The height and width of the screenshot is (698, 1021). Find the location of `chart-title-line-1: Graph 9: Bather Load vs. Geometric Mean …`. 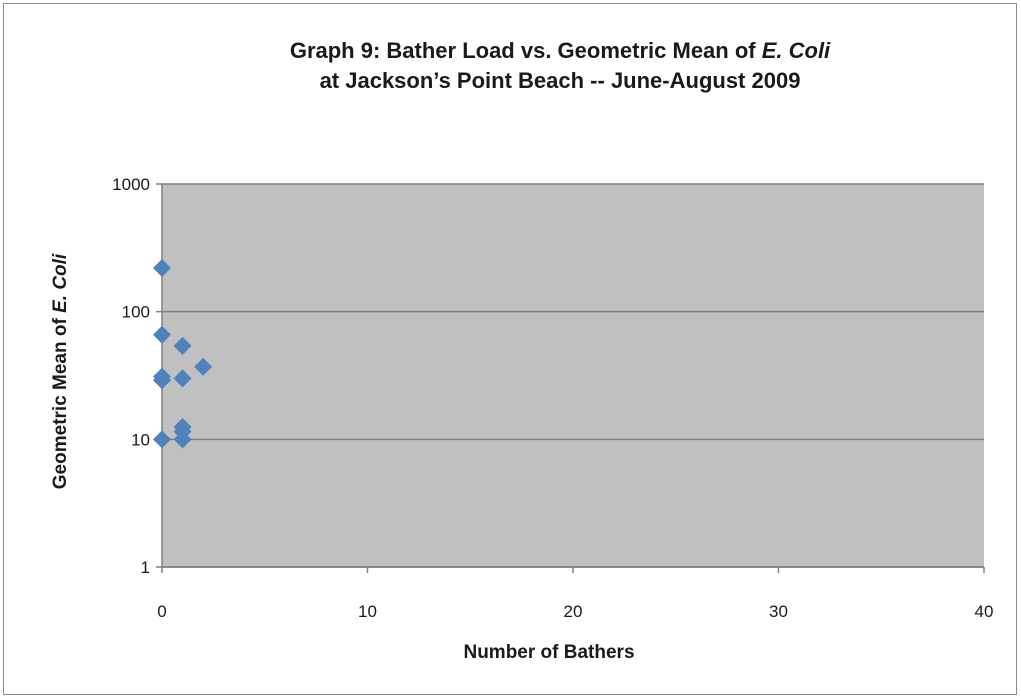

chart-title-line-1: Graph 9: Bather Load vs. Geometric Mean … is located at coordinates (560, 50).